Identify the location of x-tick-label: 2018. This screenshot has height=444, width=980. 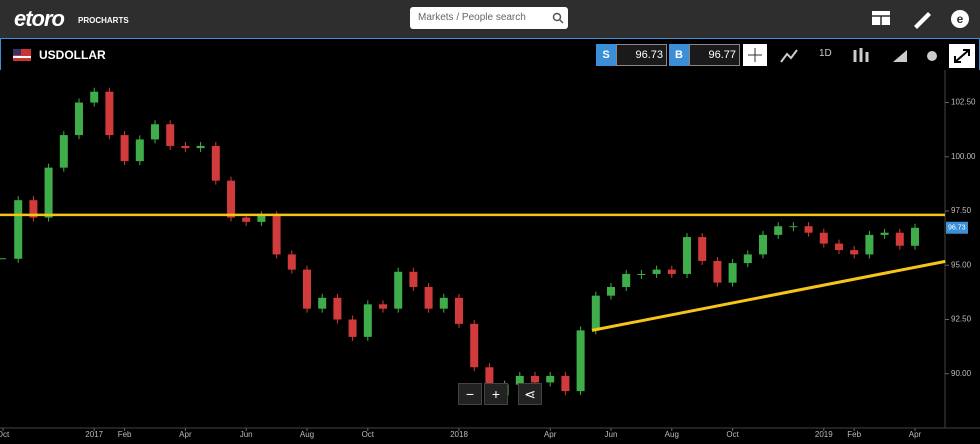
(459, 434).